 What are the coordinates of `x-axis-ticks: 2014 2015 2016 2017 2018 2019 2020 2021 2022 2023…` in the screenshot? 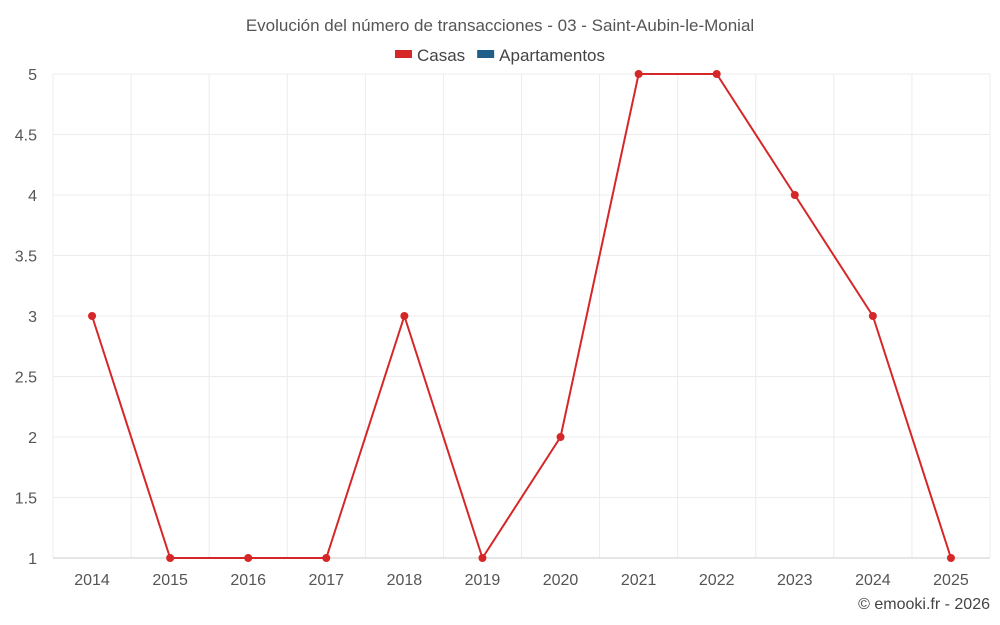 It's located at (521, 580).